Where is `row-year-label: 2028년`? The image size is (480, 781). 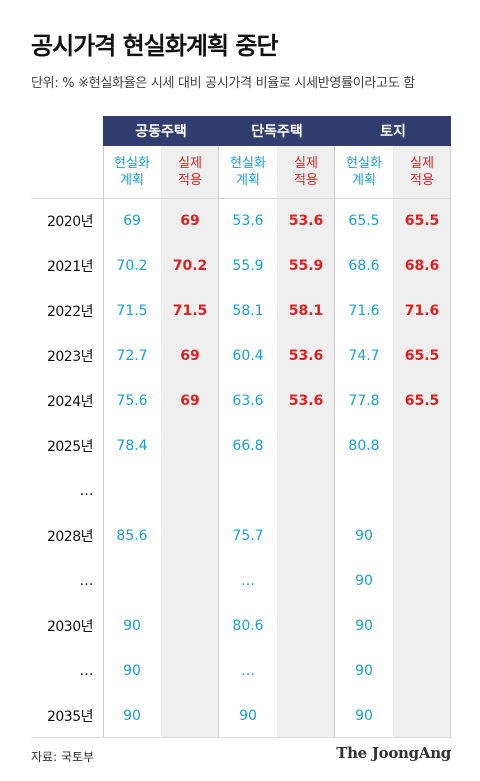
row-year-label: 2028년 is located at coordinates (70, 536).